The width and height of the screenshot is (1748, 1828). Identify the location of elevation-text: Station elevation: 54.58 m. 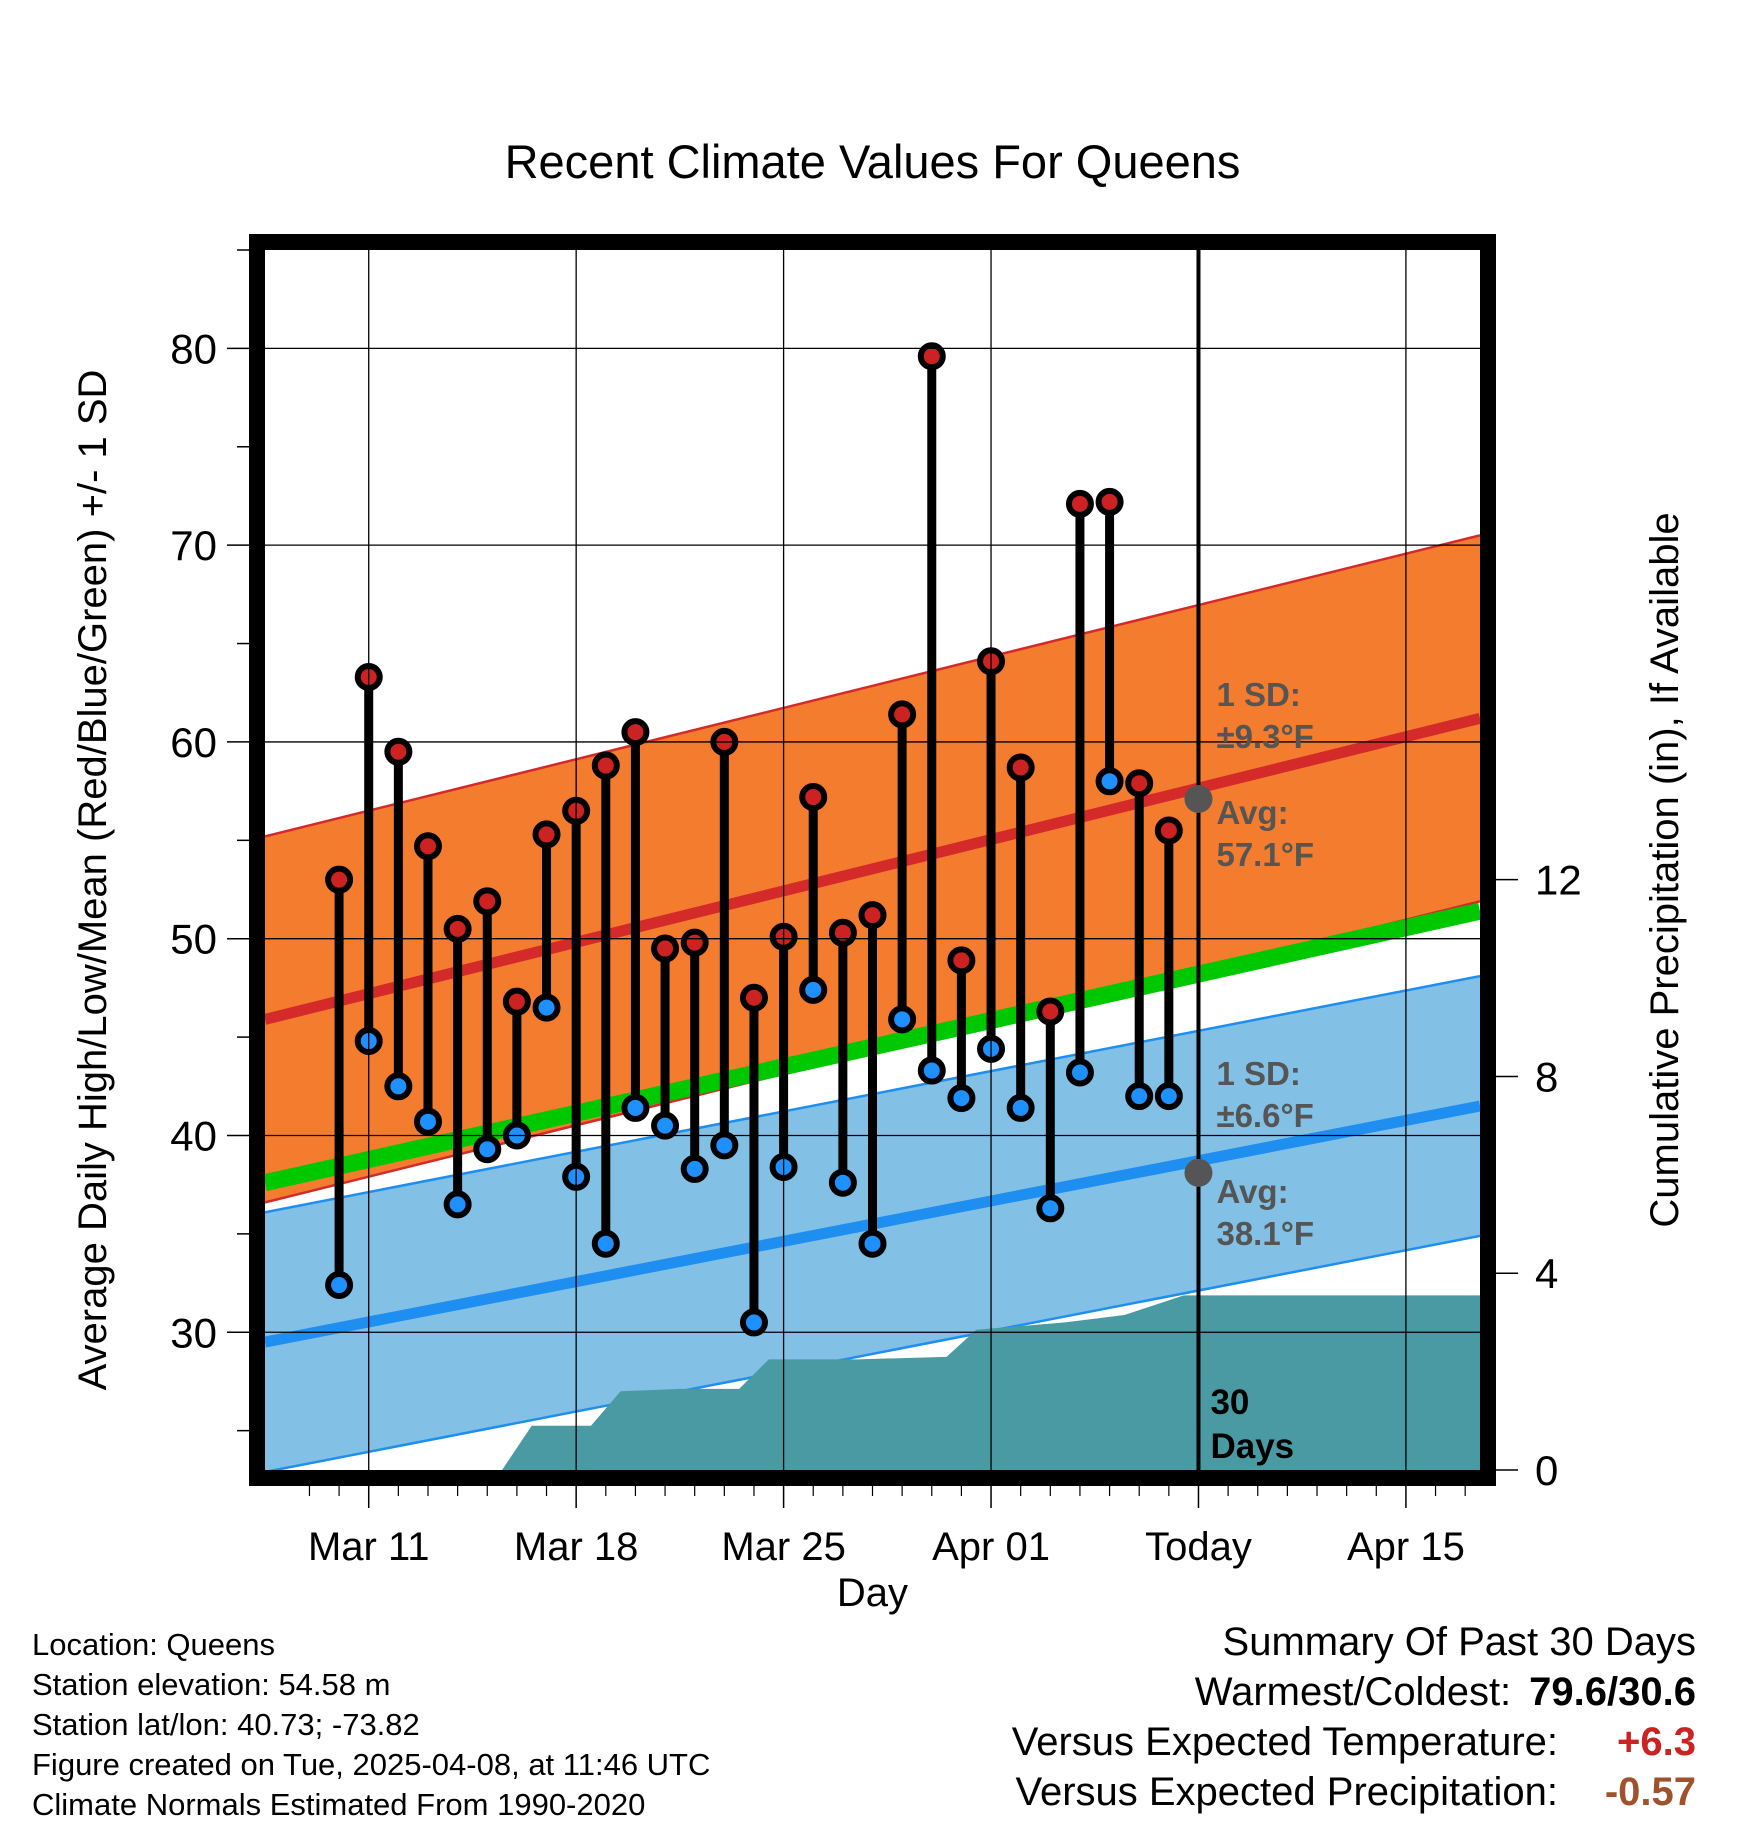
(211, 1684).